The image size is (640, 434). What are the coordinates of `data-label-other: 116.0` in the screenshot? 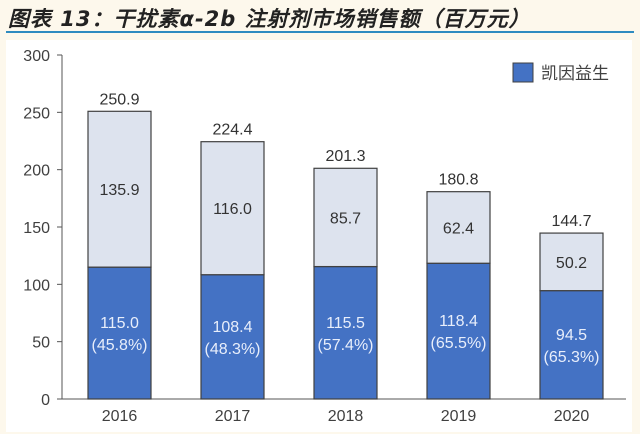 It's located at (232, 209).